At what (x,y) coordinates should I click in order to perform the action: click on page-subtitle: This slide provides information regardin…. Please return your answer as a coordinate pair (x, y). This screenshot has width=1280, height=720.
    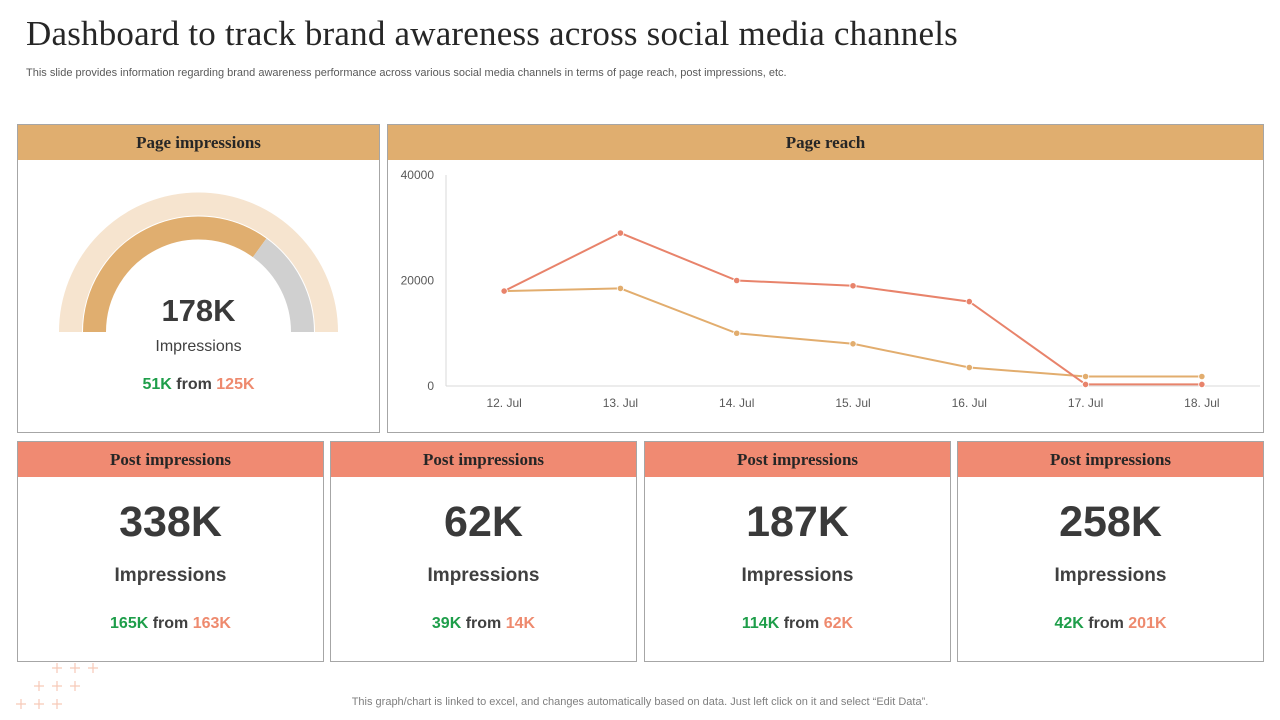
    Looking at the image, I should click on (406, 73).